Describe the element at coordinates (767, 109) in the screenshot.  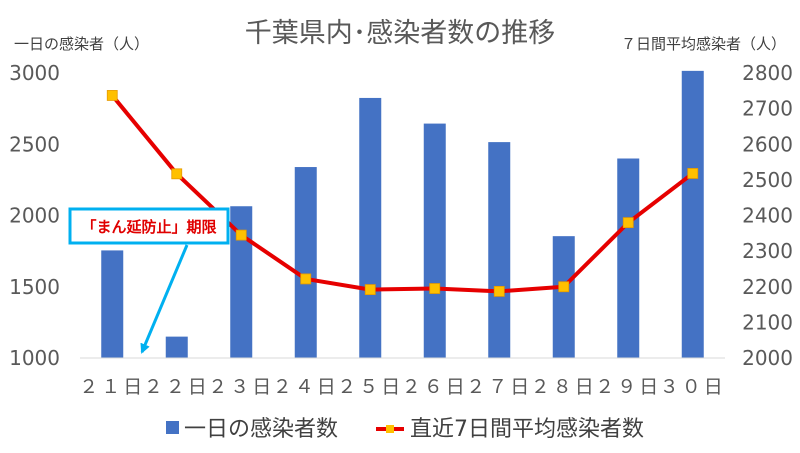
I see `right-tick-label: 2700` at that location.